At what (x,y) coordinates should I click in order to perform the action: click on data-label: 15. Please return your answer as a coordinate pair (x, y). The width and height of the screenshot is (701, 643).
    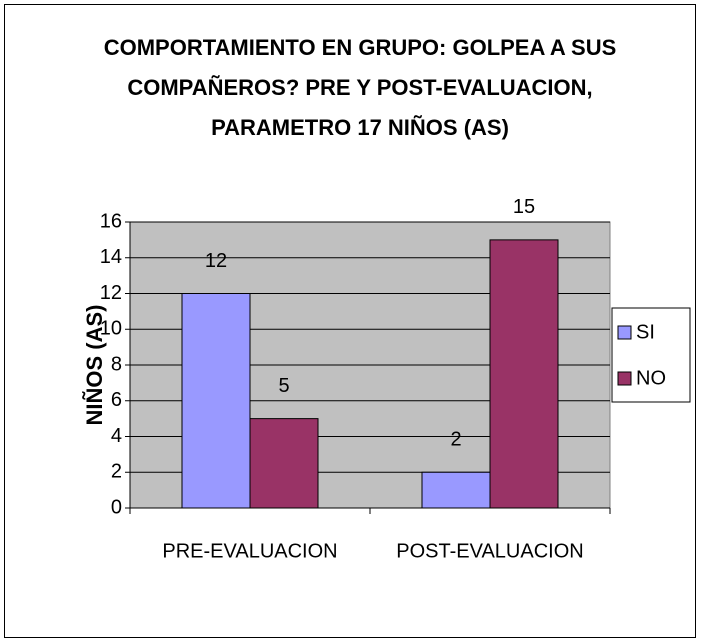
    Looking at the image, I should click on (524, 207).